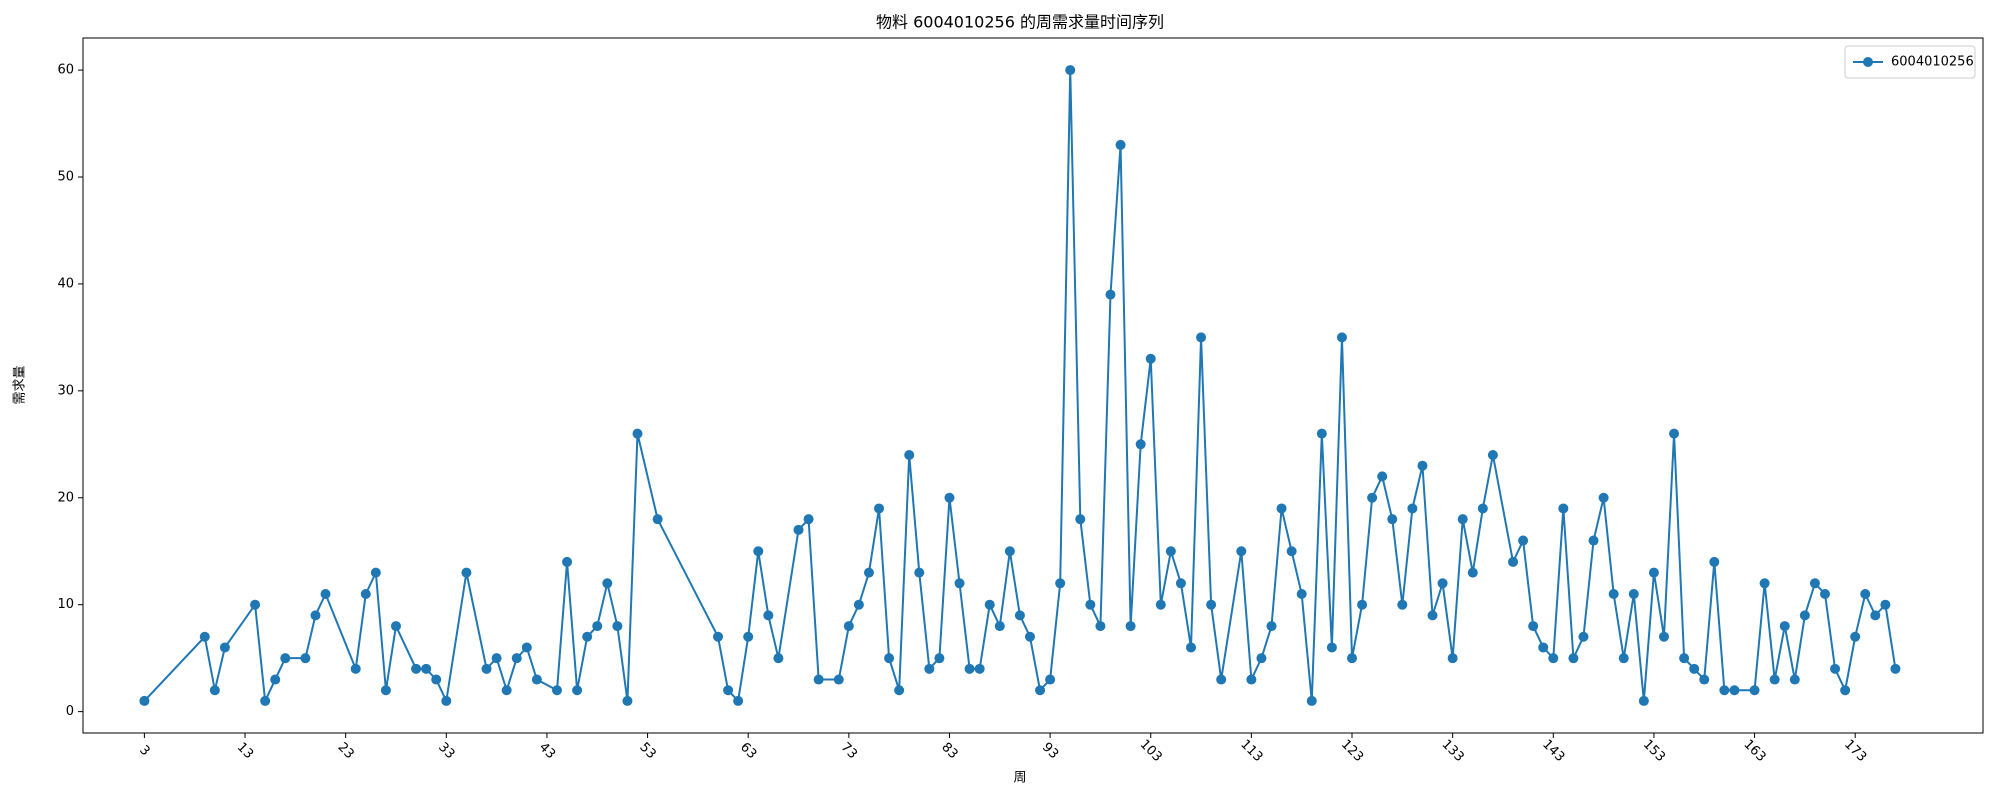  What do you see at coordinates (1151, 751) in the screenshot?
I see `x-tick-label: 103` at bounding box center [1151, 751].